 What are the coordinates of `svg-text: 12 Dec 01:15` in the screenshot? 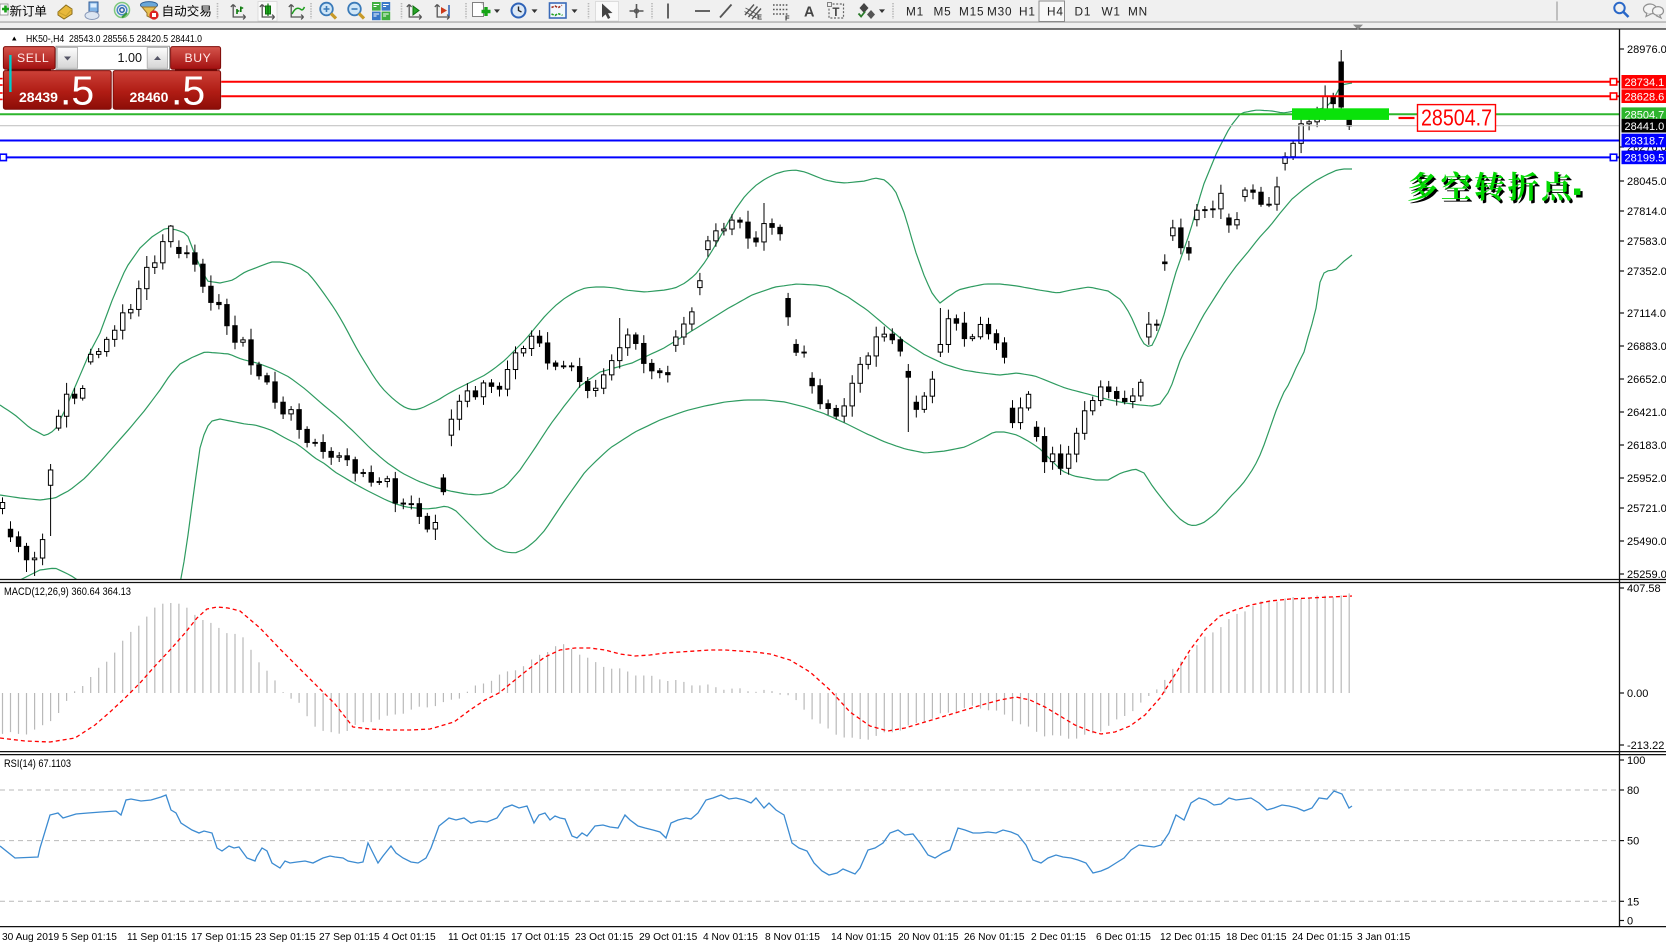 It's located at (1190, 937).